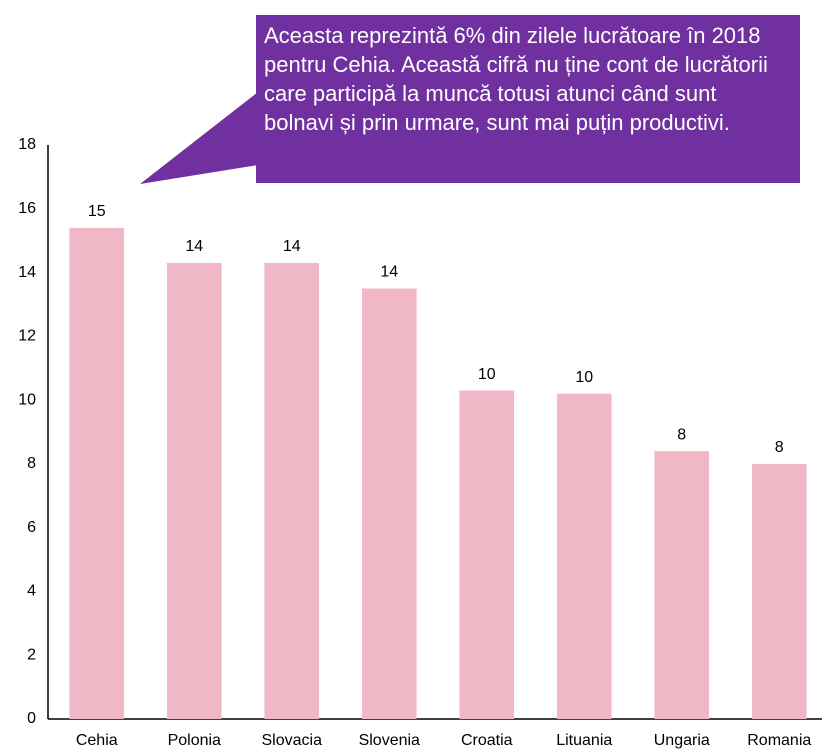  What do you see at coordinates (292, 740) in the screenshot?
I see `x-tick-label: Slovacia` at bounding box center [292, 740].